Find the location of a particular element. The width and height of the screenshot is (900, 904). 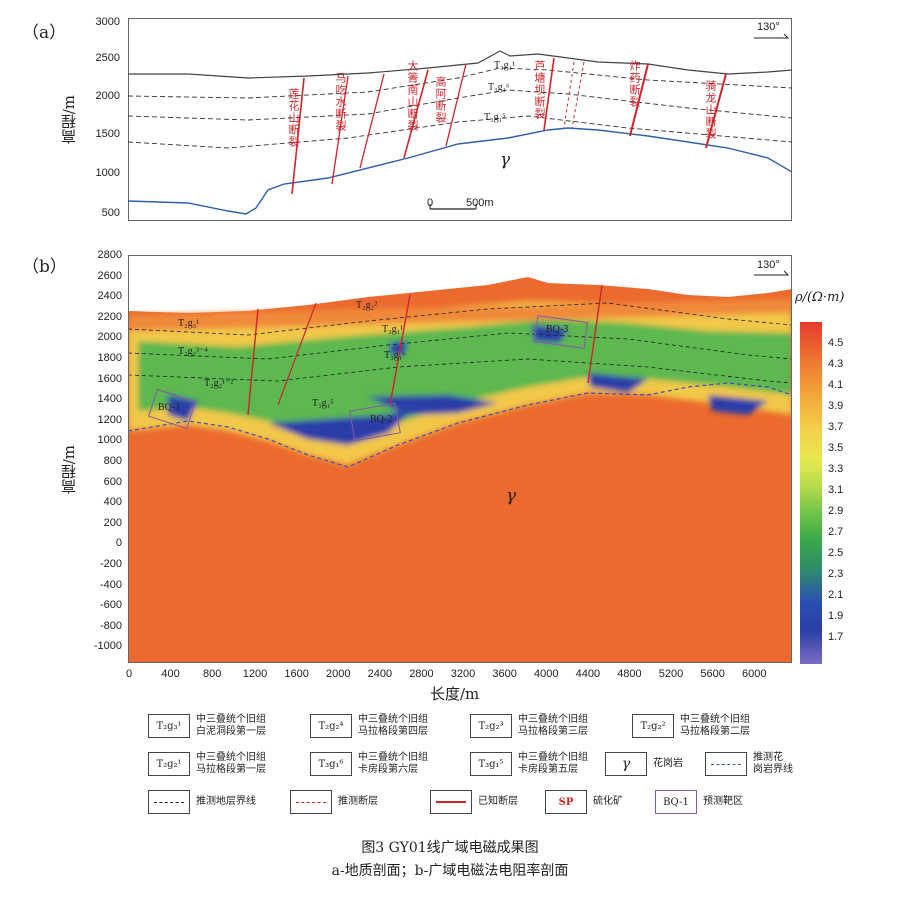

target-label: BQ-2 is located at coordinates (381, 419).